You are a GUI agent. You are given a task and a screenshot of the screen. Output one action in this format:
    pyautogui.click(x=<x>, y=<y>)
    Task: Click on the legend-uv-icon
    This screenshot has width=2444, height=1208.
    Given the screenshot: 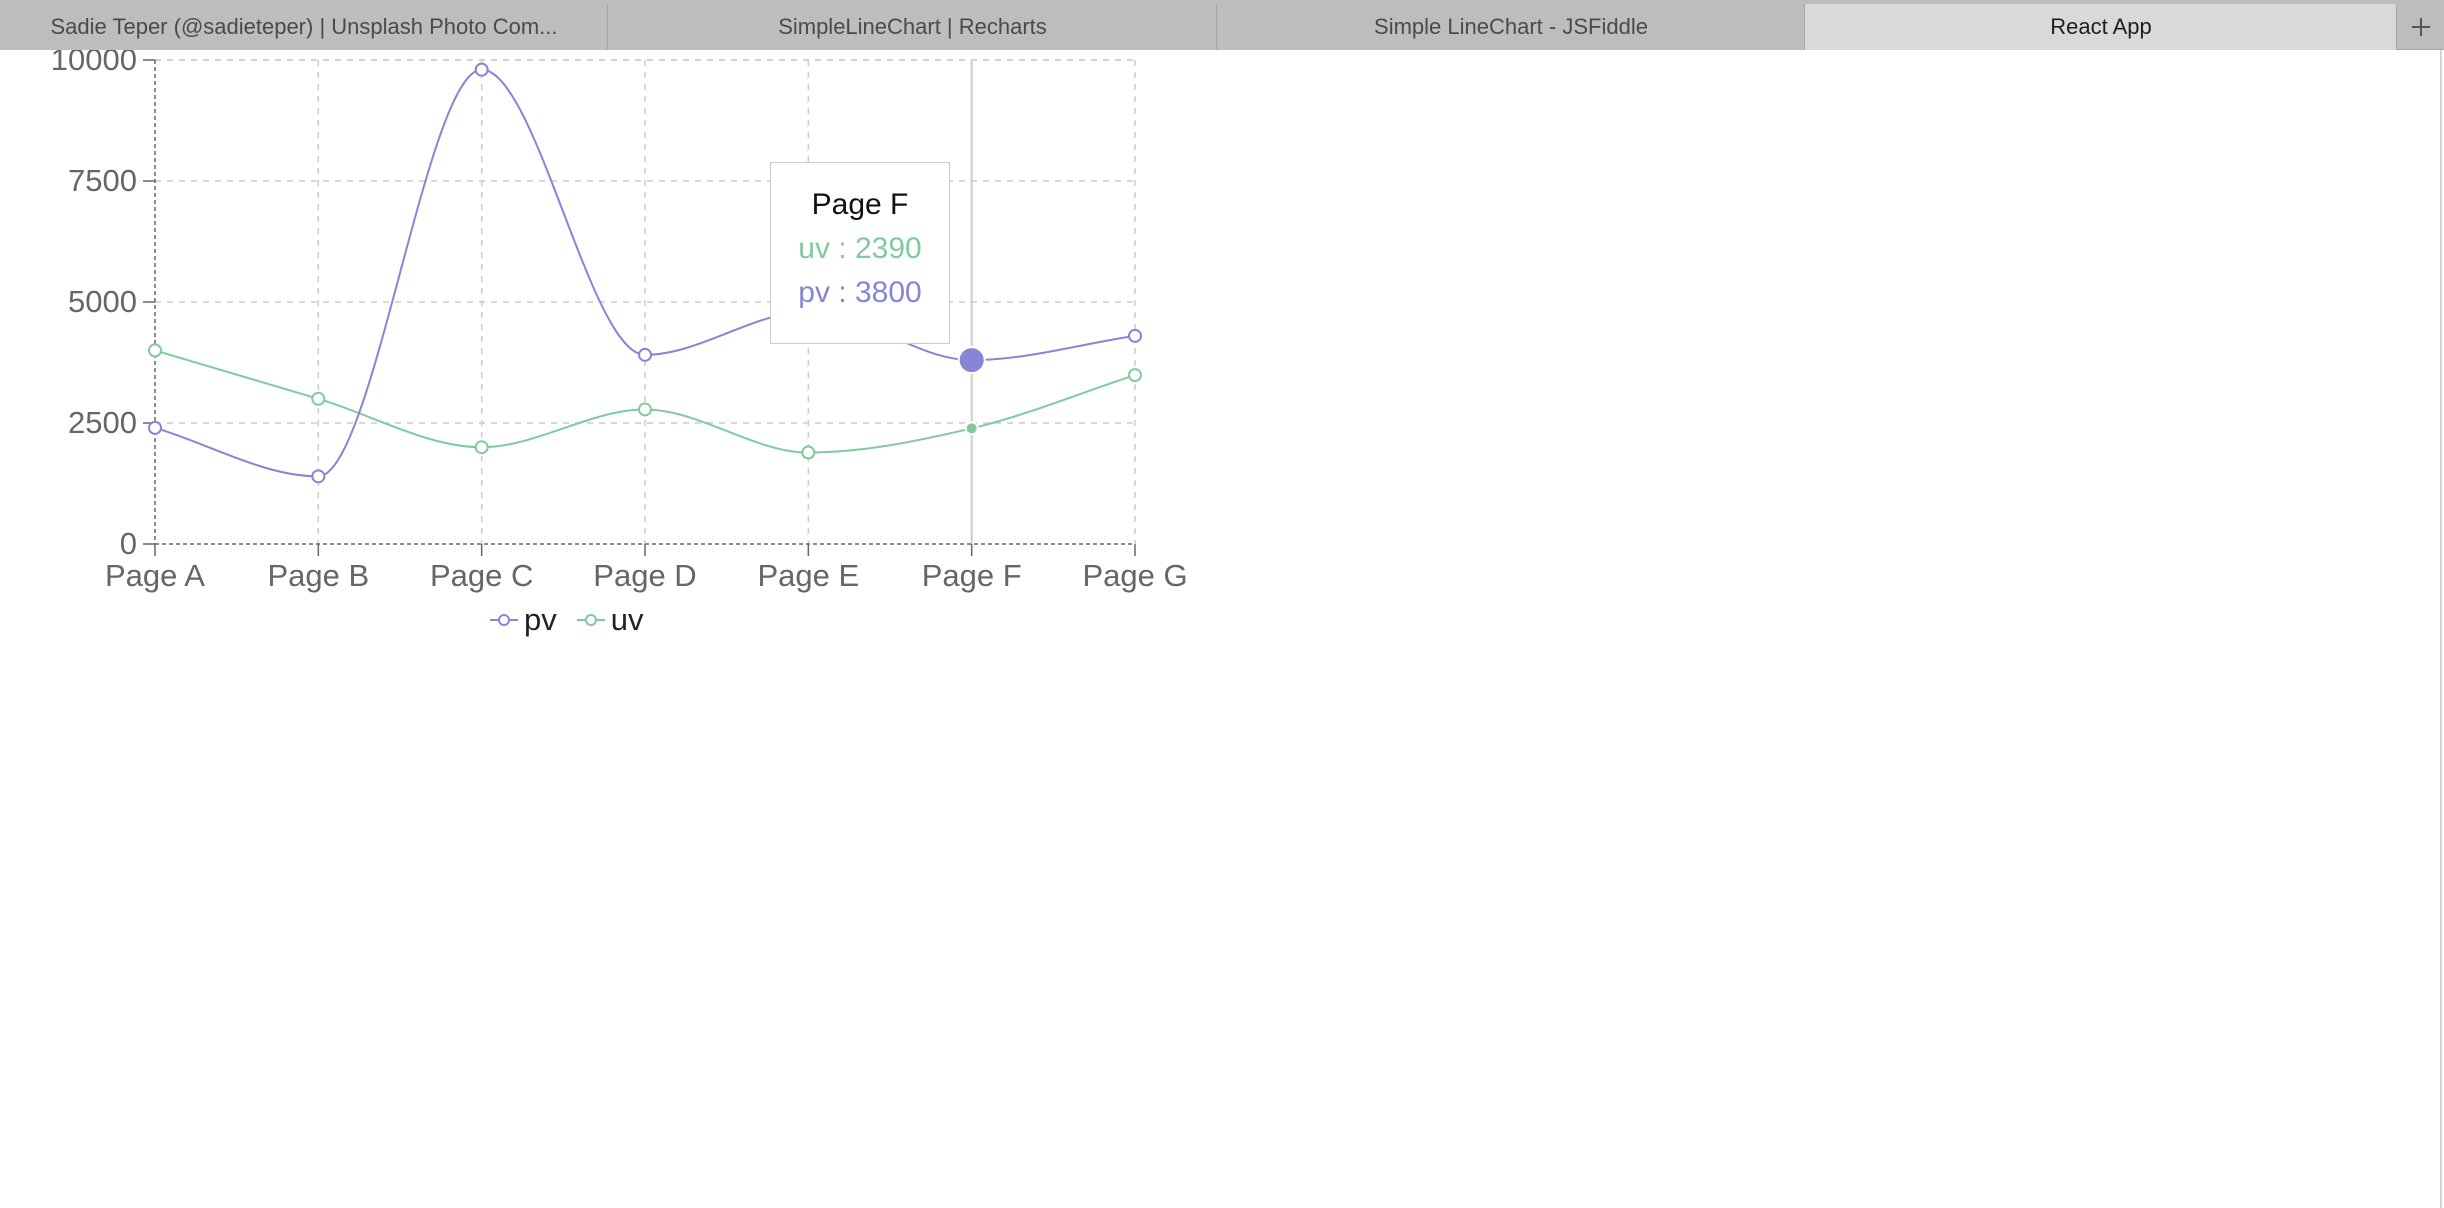 What is the action you would take?
    pyautogui.click(x=590, y=620)
    